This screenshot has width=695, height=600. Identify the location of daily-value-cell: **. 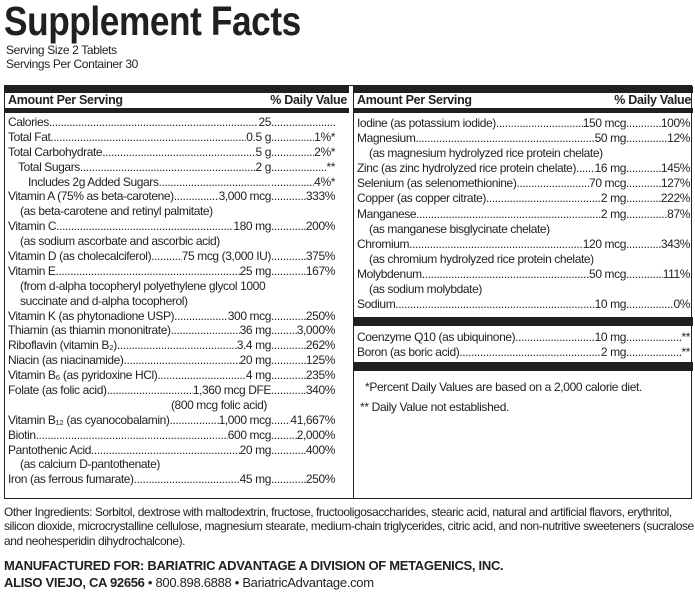
(658, 352).